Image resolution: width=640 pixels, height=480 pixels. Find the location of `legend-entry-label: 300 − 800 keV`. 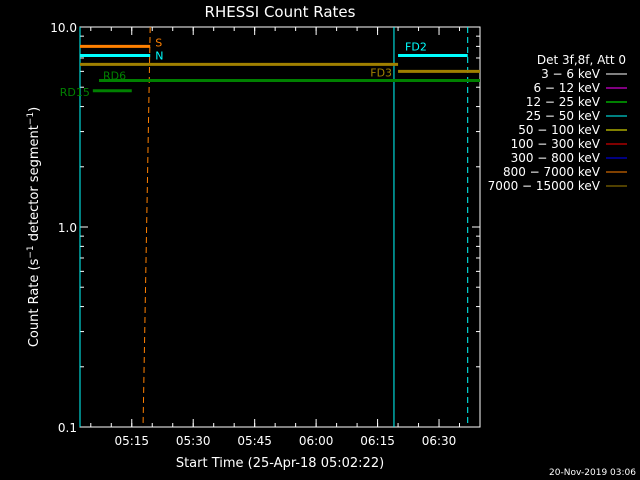

legend-entry-label: 300 − 800 keV is located at coordinates (556, 158).